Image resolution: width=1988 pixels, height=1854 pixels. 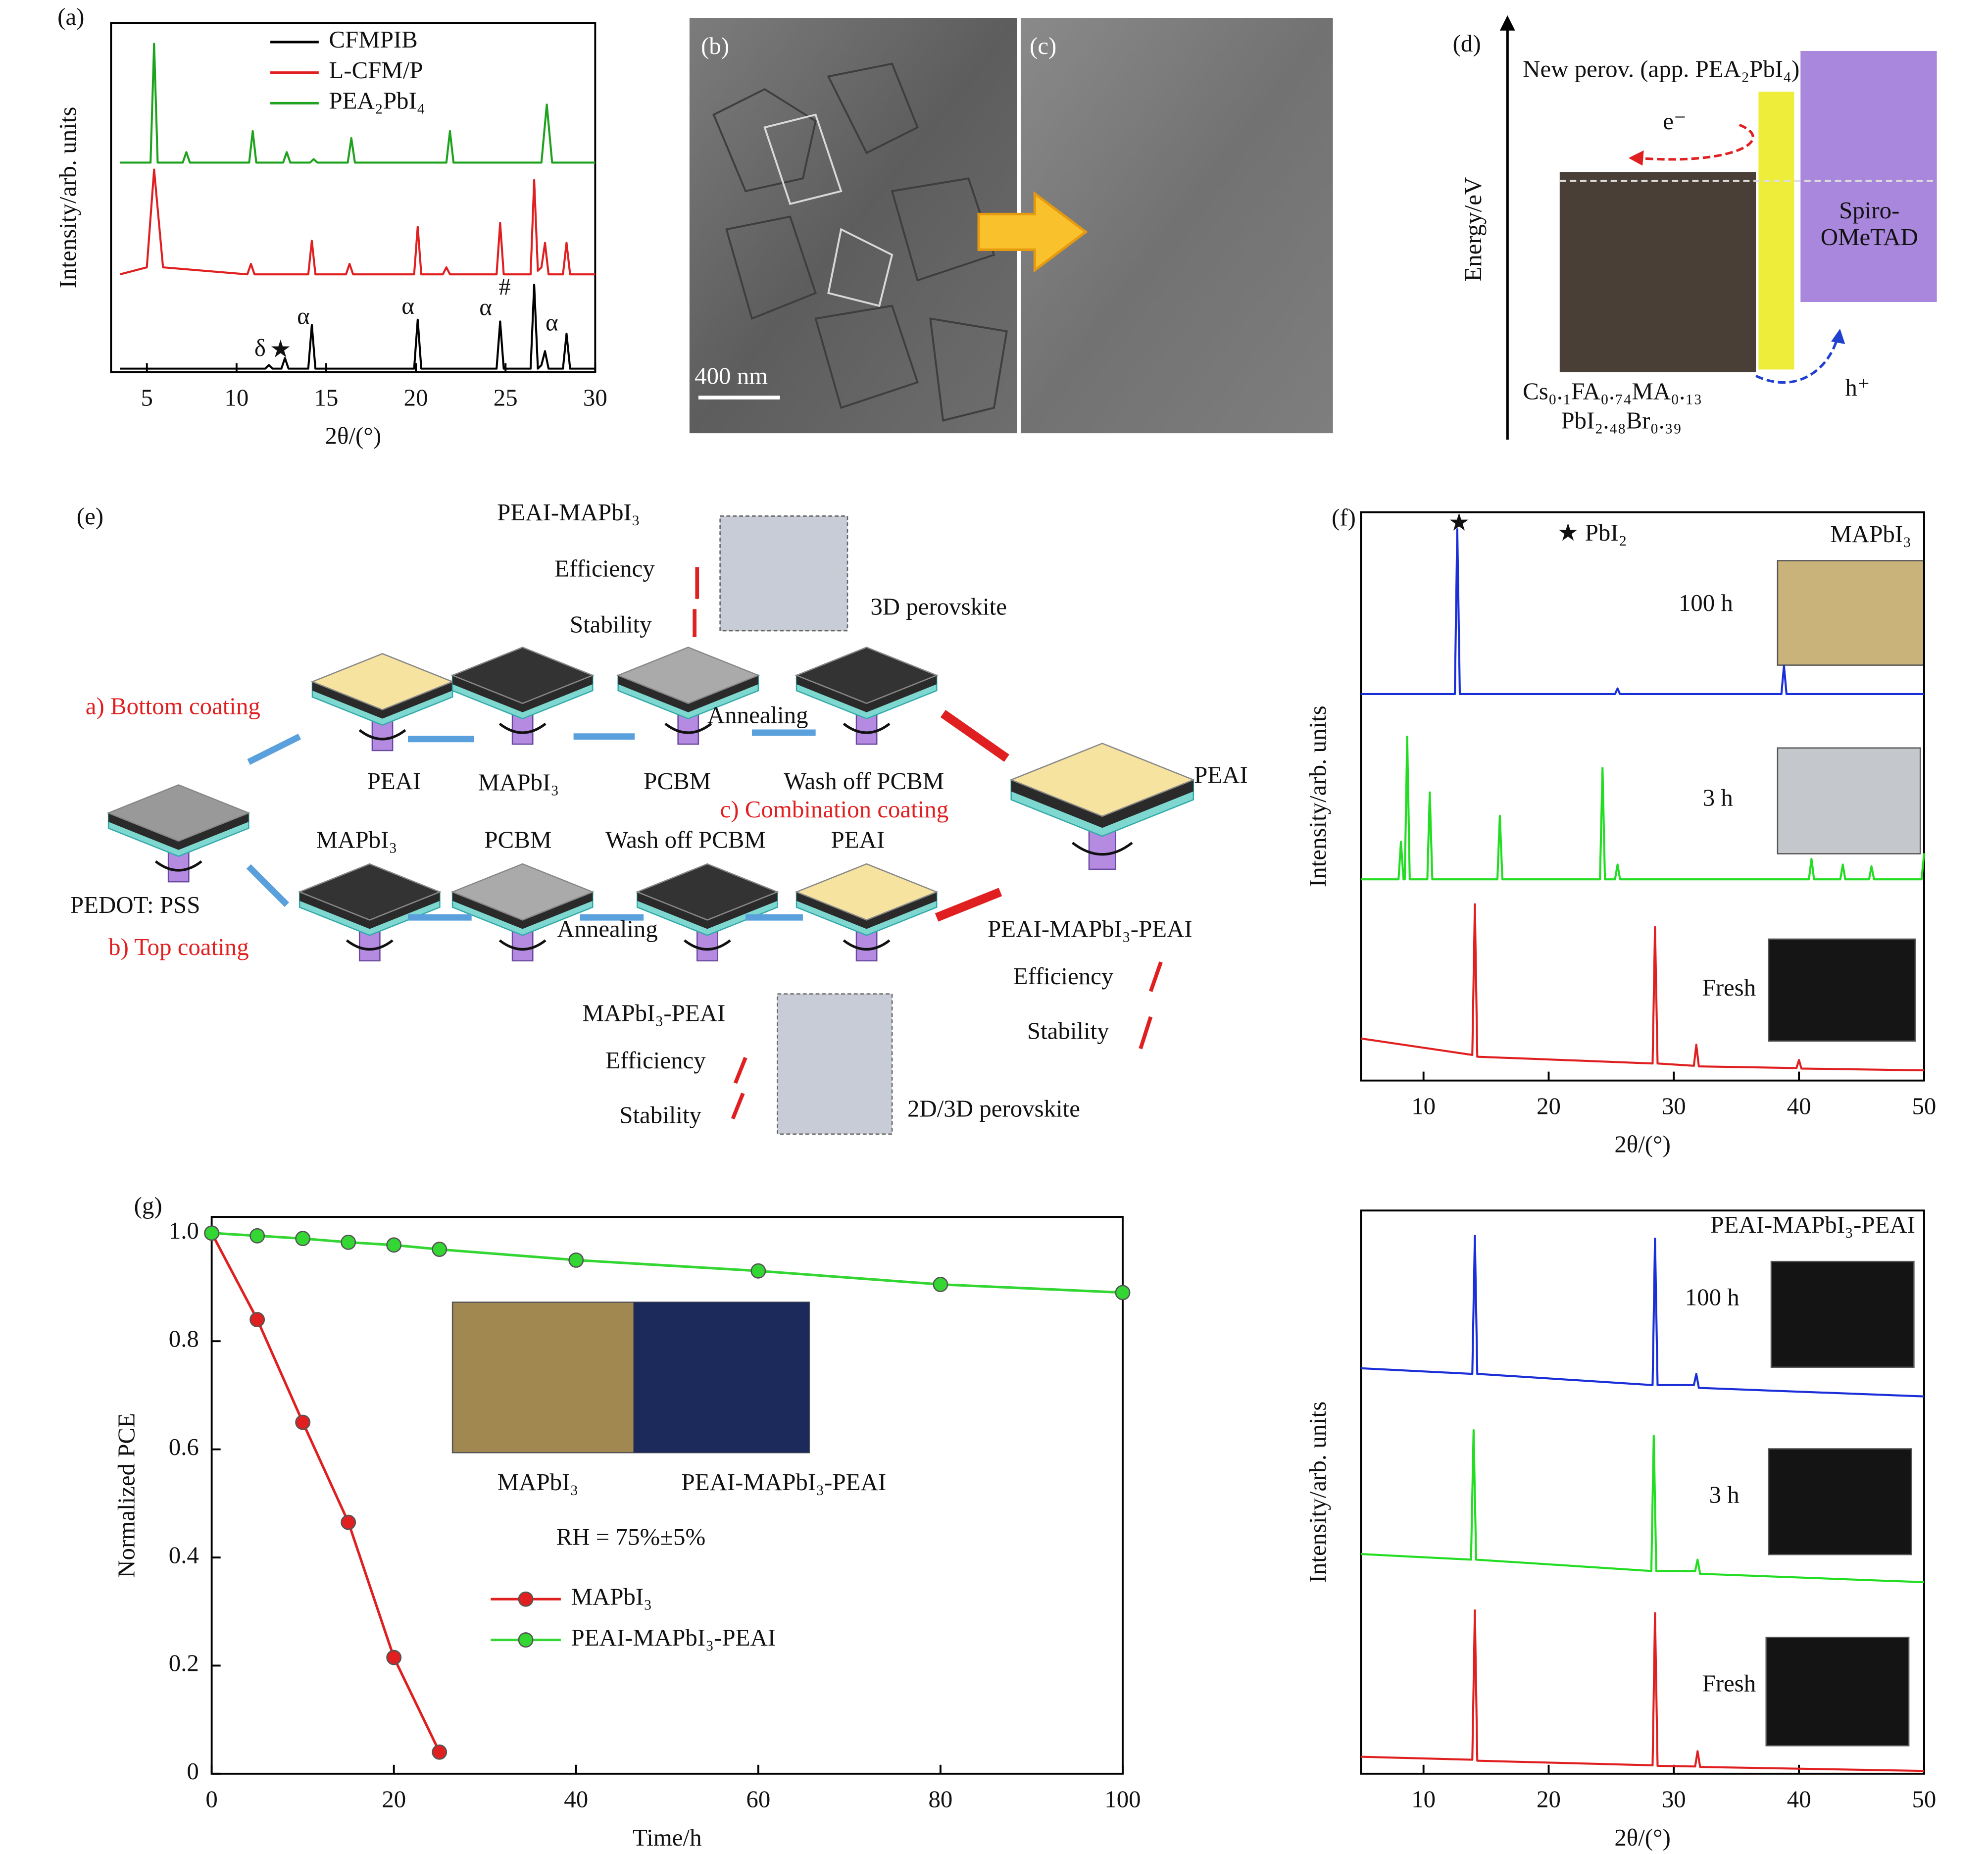 I want to click on arrow, so click(x=1032, y=232).